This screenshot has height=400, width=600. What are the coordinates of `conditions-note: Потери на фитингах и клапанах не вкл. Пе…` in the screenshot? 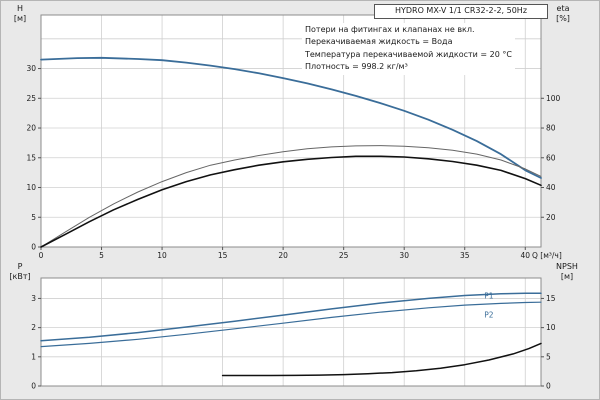 It's located at (408, 49).